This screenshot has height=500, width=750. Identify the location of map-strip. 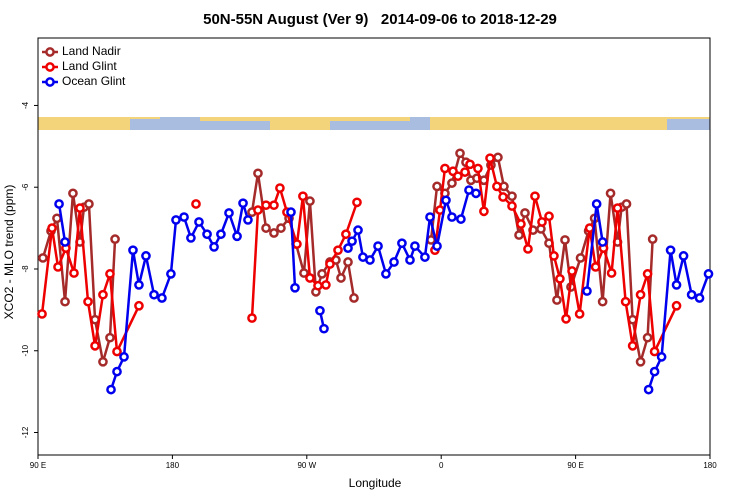
(374, 123).